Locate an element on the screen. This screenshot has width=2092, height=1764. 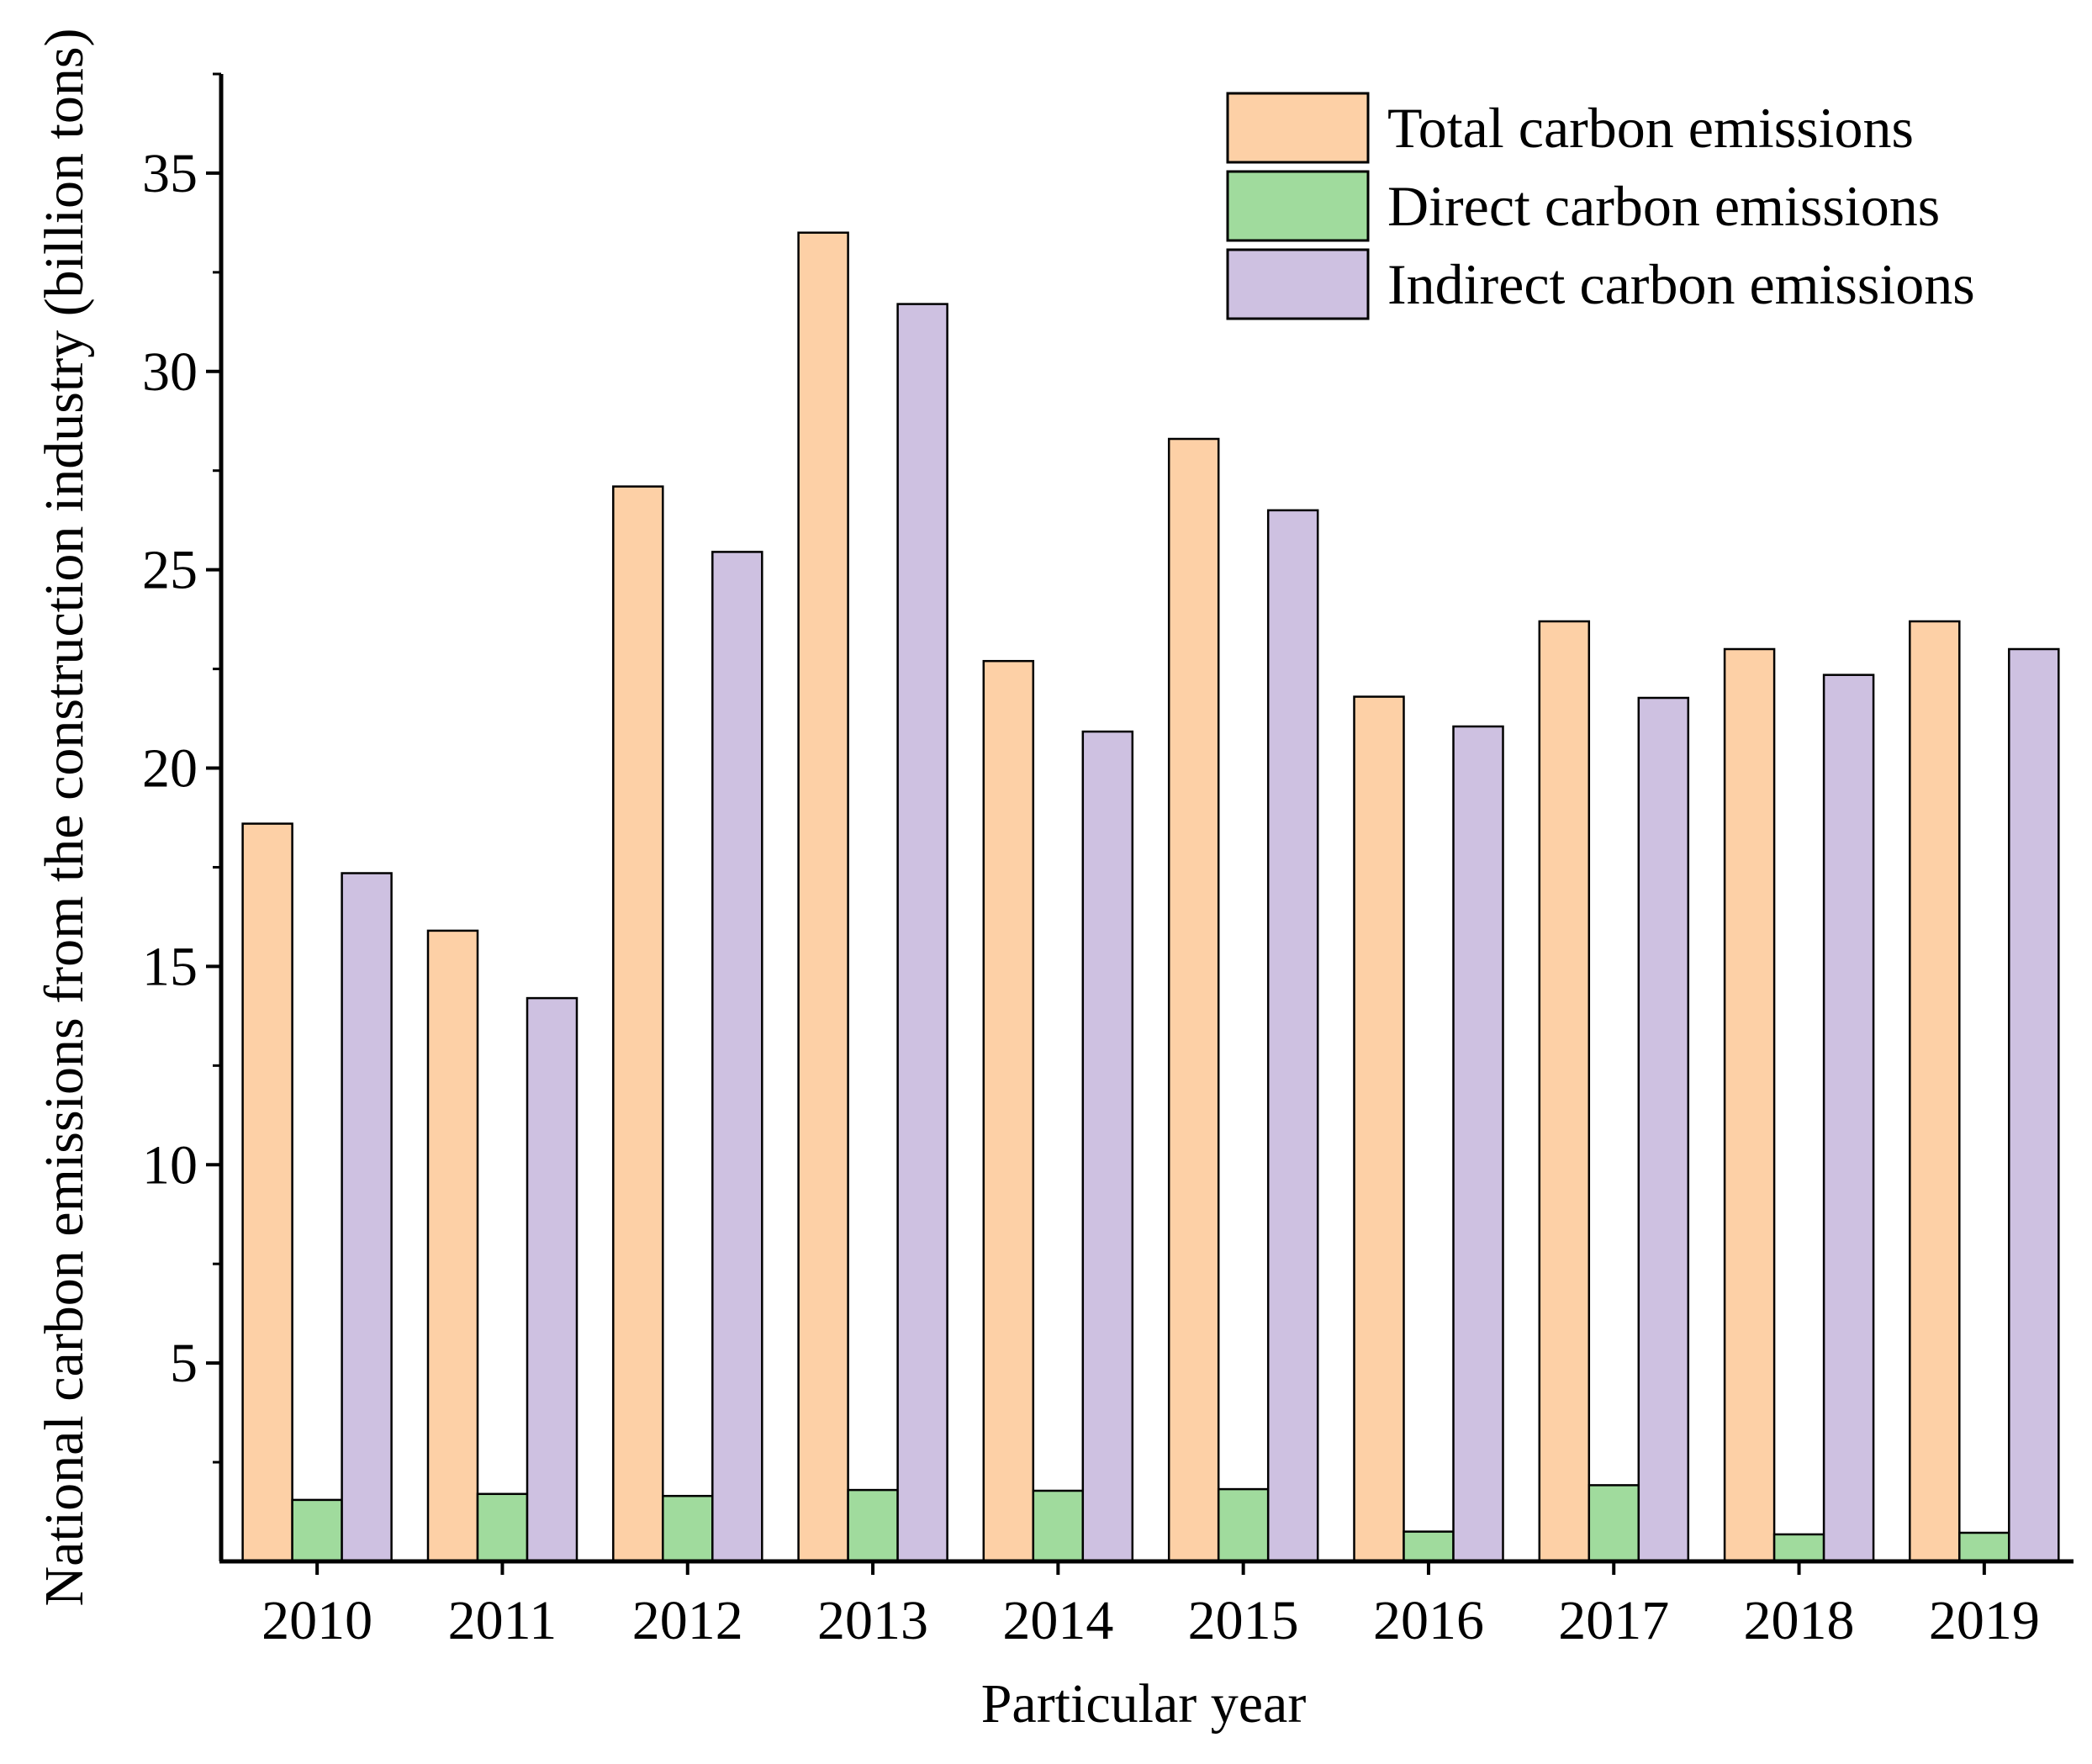
y-ticks-layer: 5 10 15 20 25 30 35 is located at coordinates (182, 768).